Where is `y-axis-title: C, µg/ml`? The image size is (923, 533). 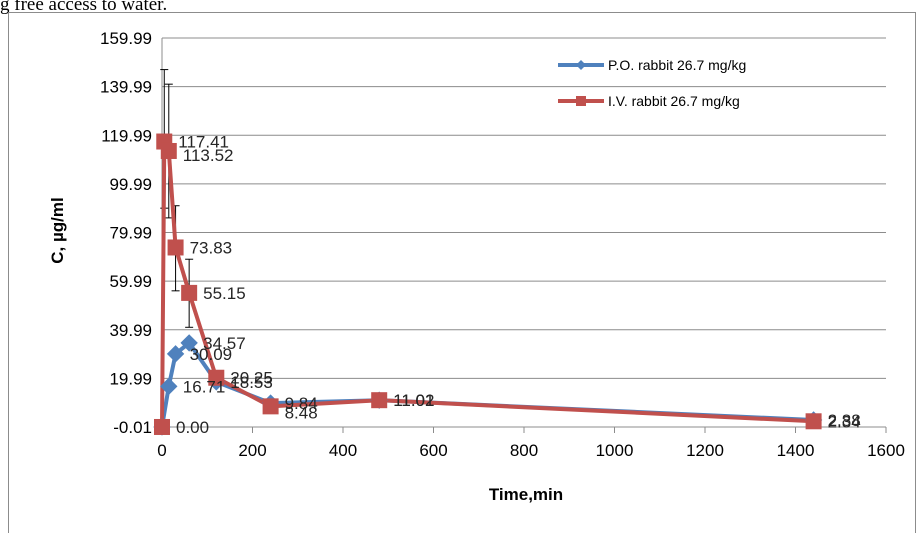 y-axis-title: C, µg/ml is located at coordinates (57, 230).